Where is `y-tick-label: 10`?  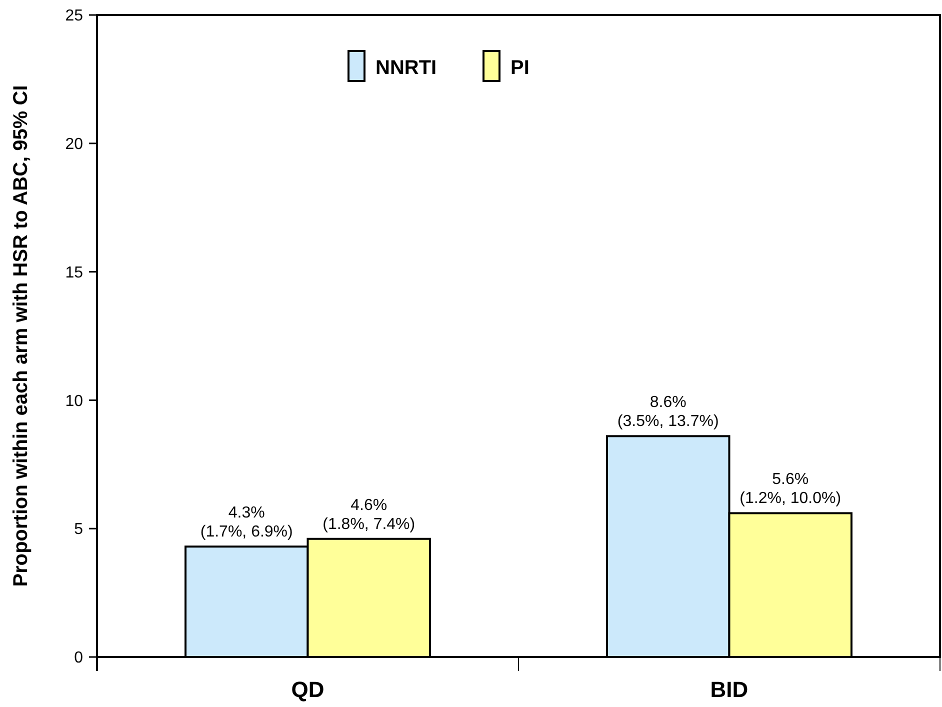
y-tick-label: 10 is located at coordinates (74, 401).